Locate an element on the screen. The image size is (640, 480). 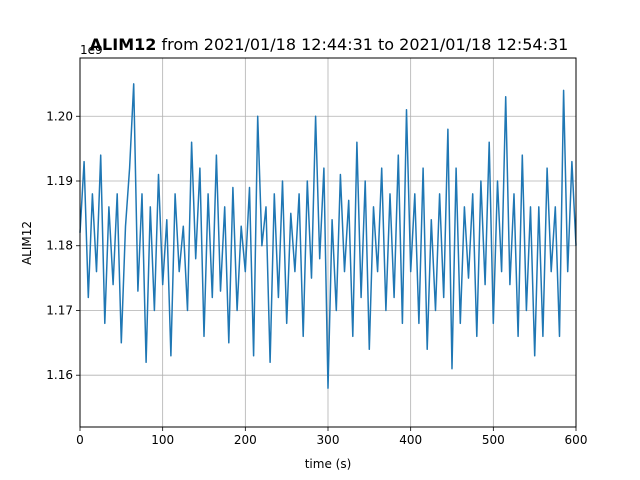
chart-title-bold: ALIM12 is located at coordinates (123, 44).